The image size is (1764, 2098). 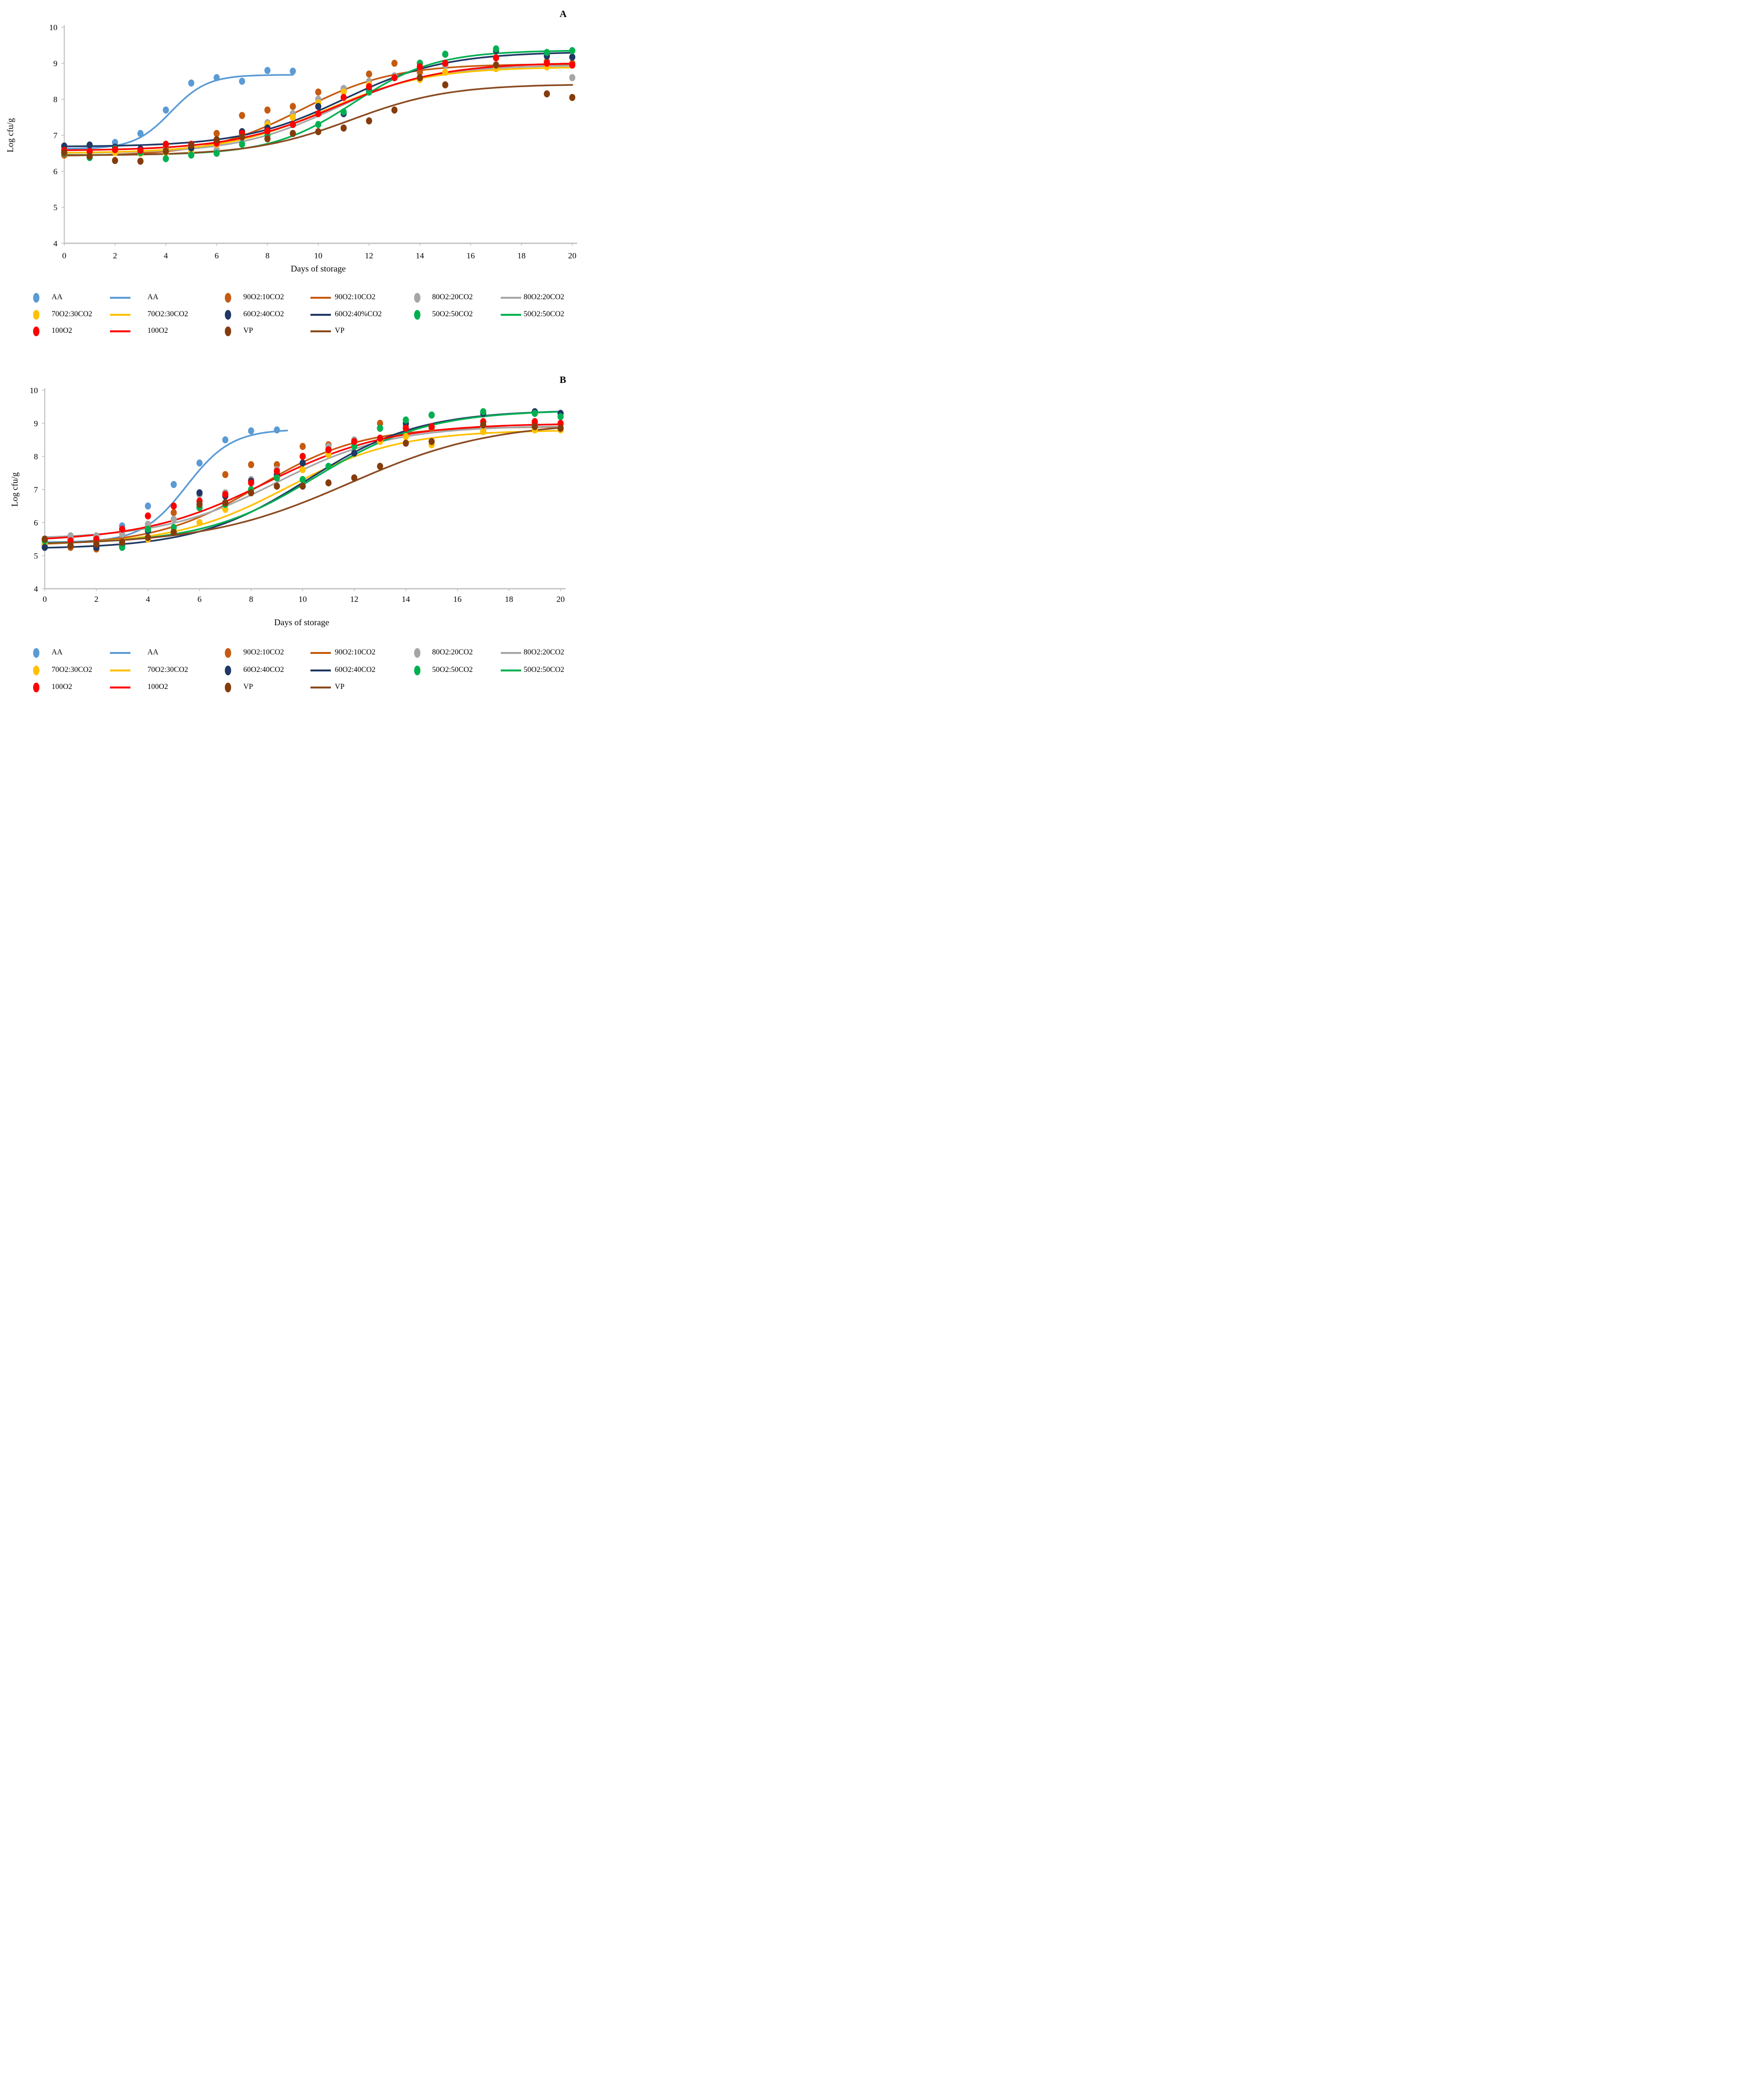 What do you see at coordinates (36, 556) in the screenshot?
I see `y-tick-label: 5` at bounding box center [36, 556].